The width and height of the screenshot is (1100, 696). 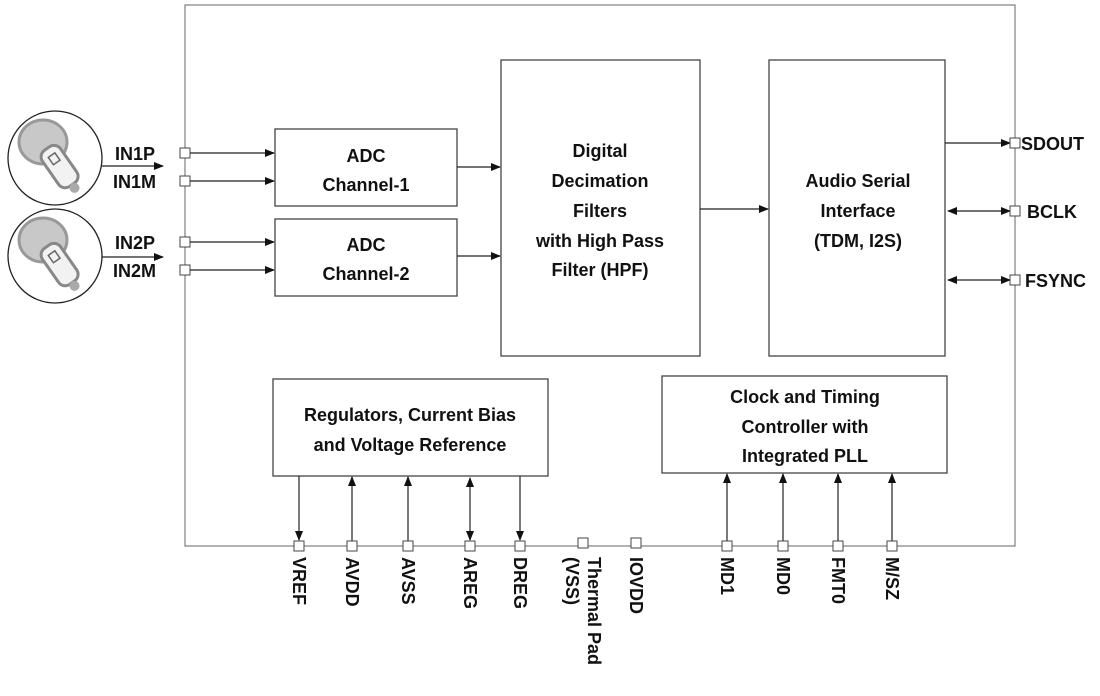 I want to click on pin-label-vss: (VSS), so click(x=572, y=581).